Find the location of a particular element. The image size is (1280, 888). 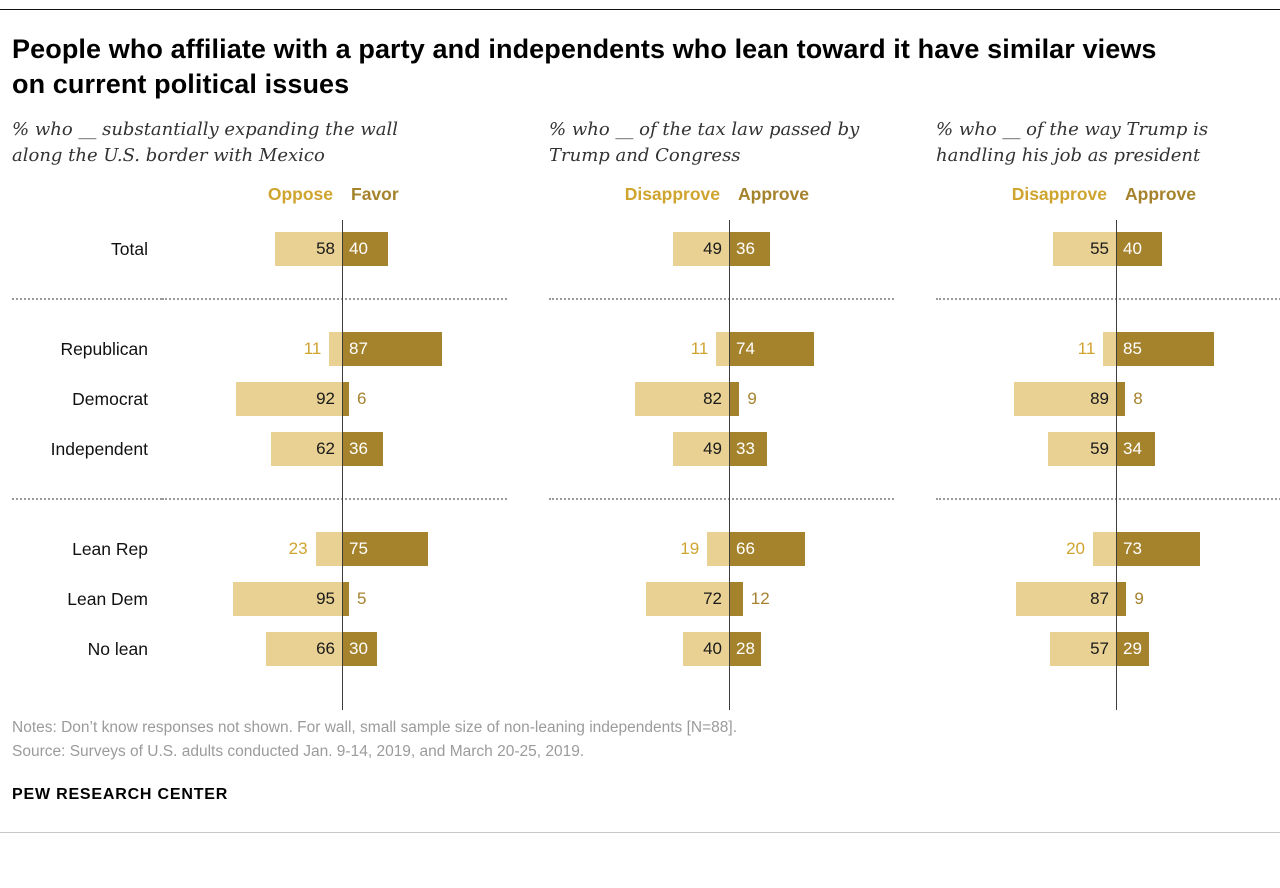

bar-row: 11 87 is located at coordinates (334, 349).